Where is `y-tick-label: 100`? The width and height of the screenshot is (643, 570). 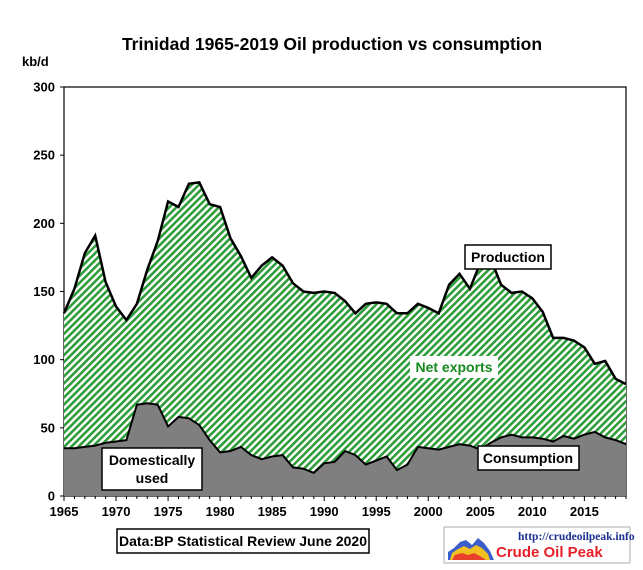
y-tick-label: 100 is located at coordinates (44, 359).